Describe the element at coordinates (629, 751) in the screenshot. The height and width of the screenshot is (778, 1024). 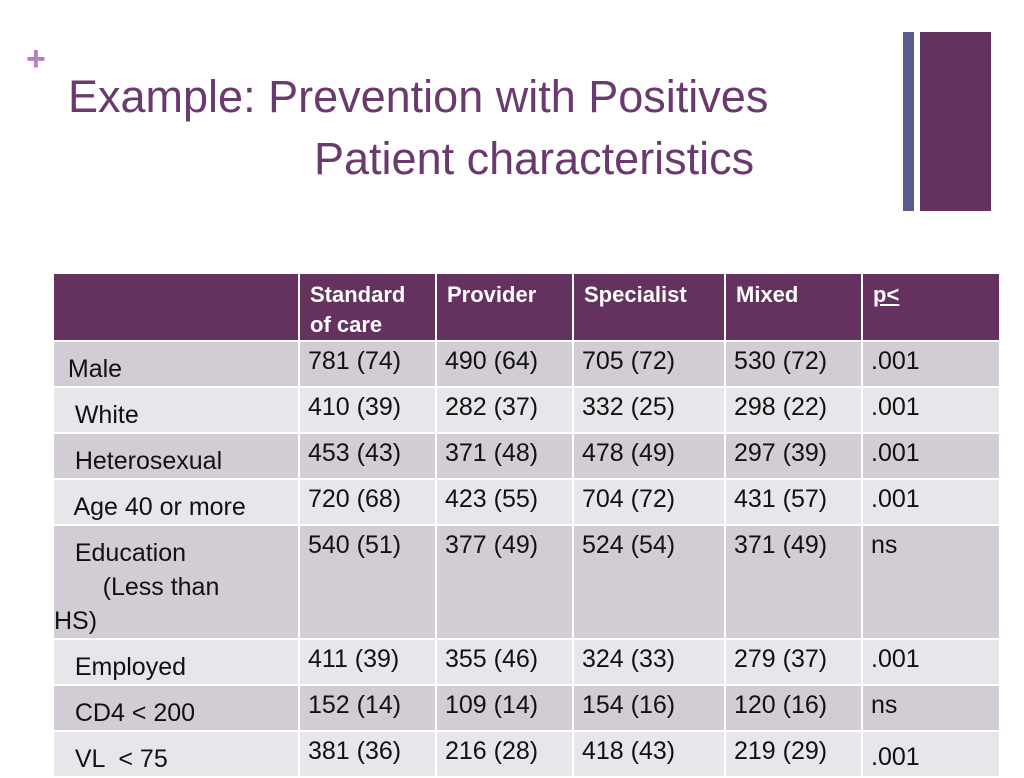
I see `cell-value: 418 (43)` at that location.